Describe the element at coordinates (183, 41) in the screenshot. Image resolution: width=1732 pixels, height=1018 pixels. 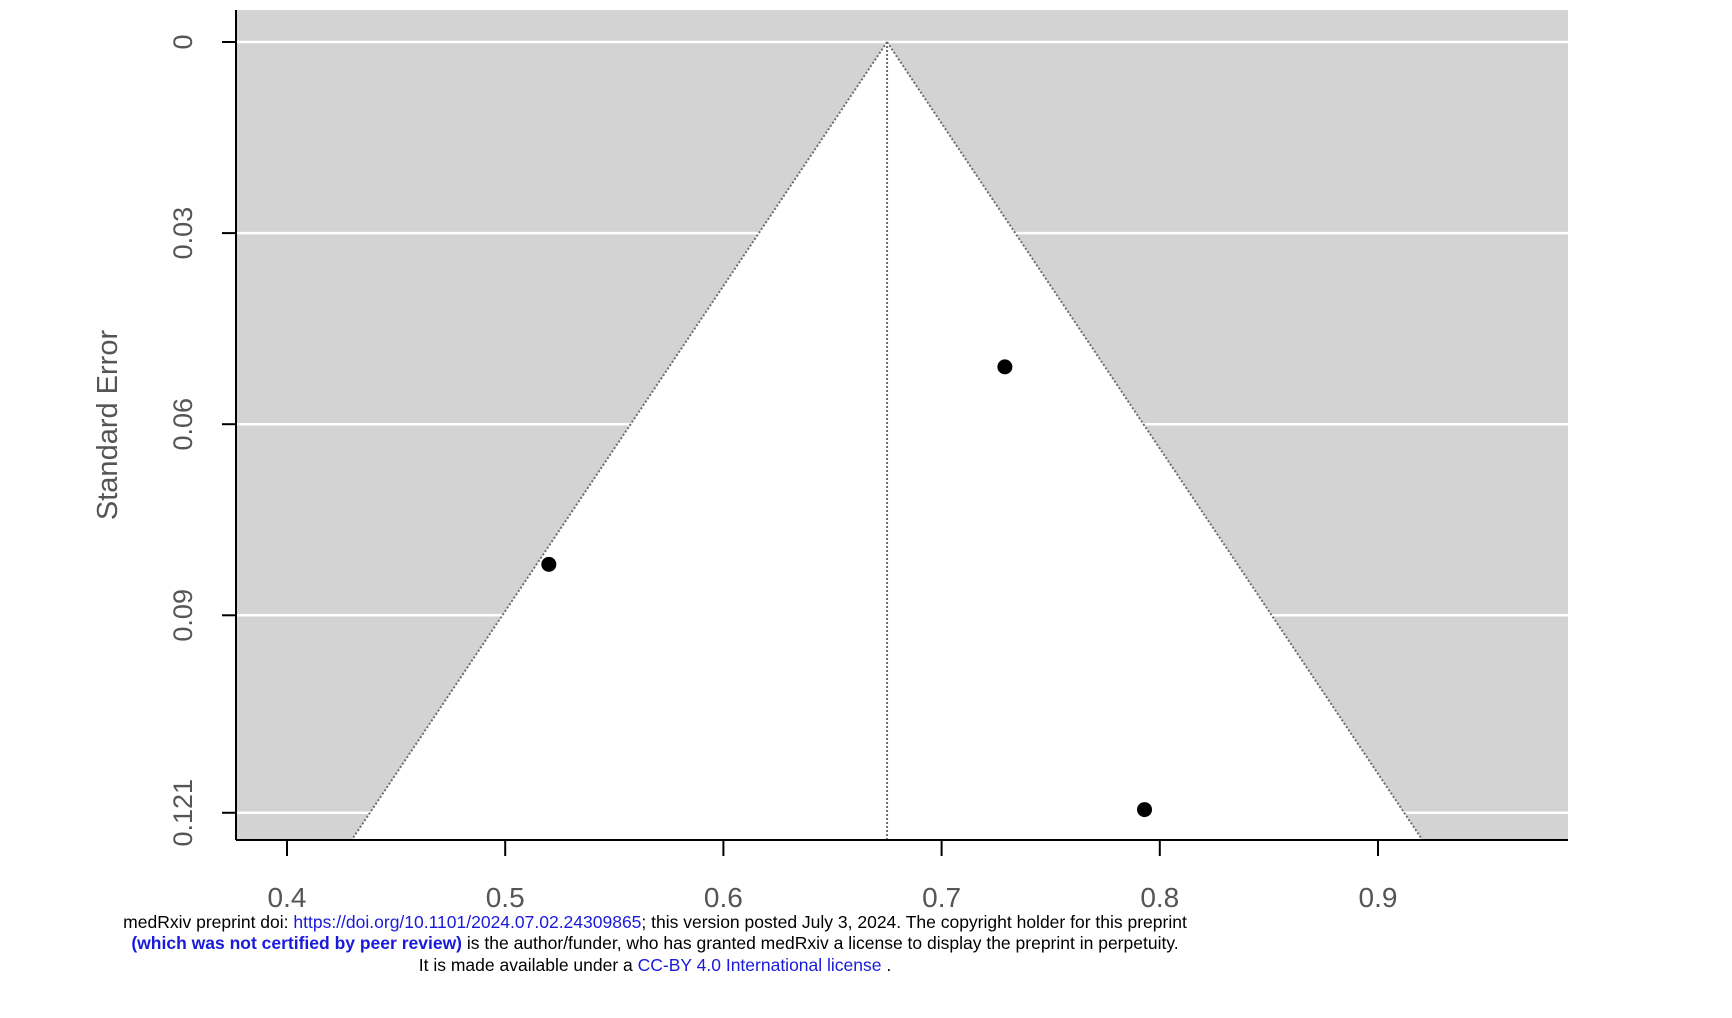
I see `y-tick-label-0: 0` at that location.